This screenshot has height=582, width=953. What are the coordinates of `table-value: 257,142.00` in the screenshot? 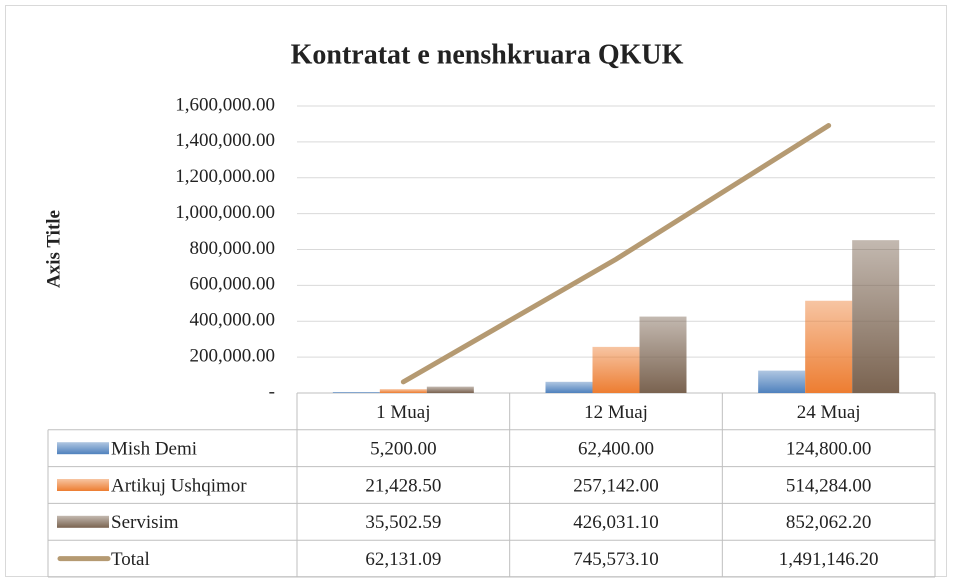 It's located at (616, 485).